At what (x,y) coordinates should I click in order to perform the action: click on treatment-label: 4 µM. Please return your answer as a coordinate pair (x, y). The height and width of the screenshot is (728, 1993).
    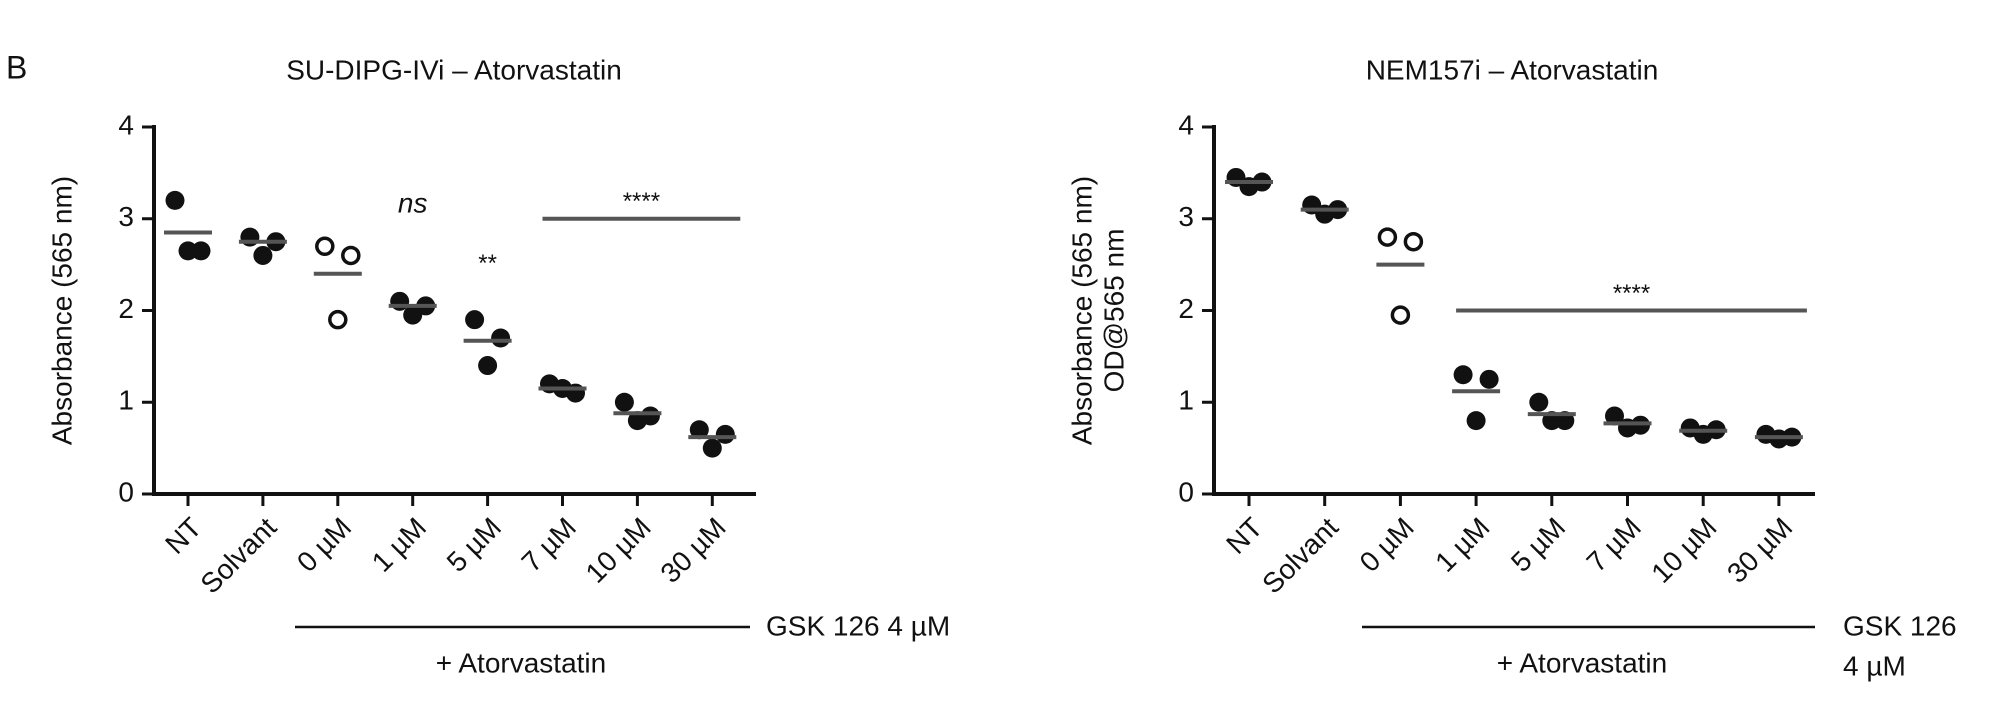
    Looking at the image, I should click on (1874, 665).